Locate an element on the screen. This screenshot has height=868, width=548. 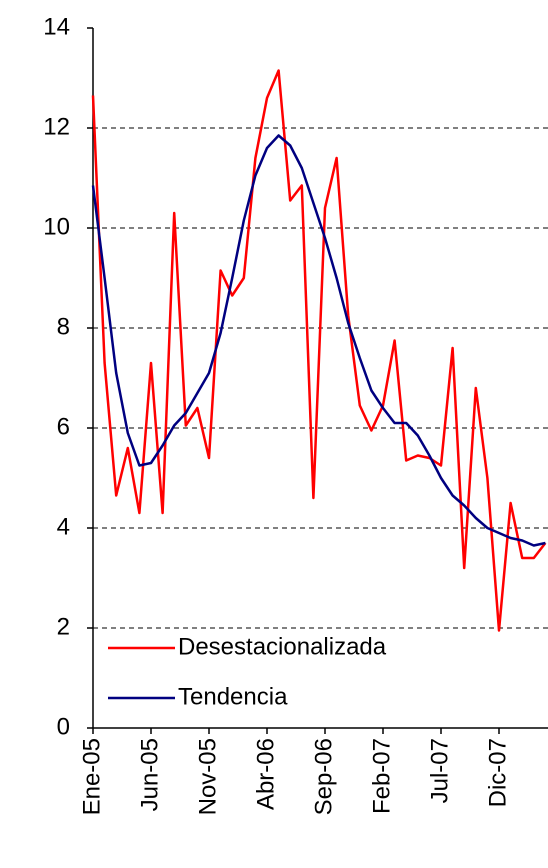
x-tick-label: Jun-05 is located at coordinates (149, 774).